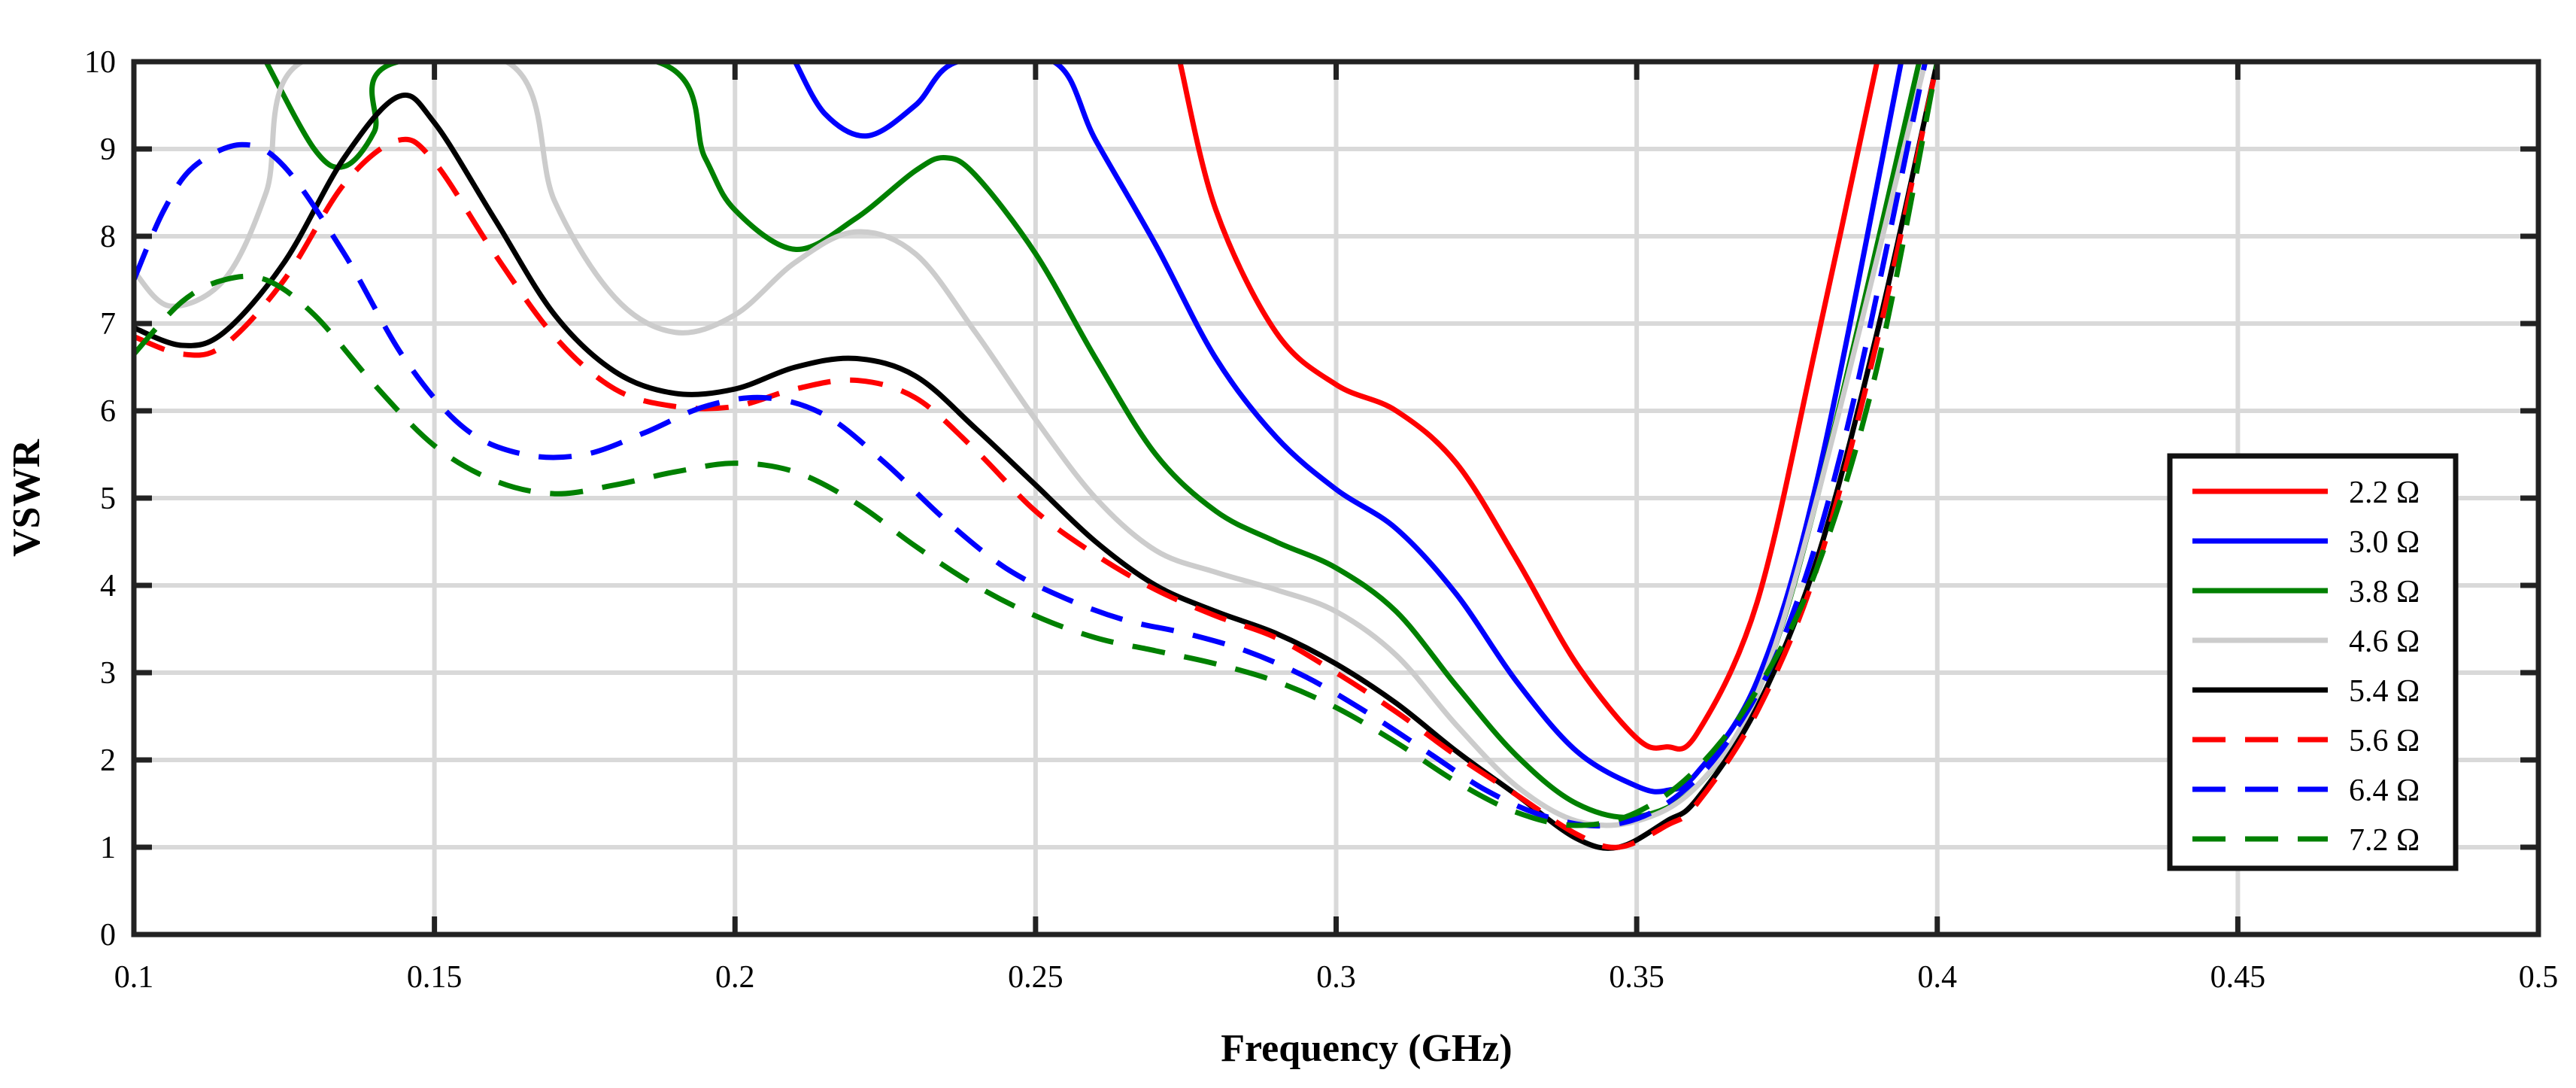 This screenshot has width=2576, height=1088. I want to click on y-axis-title: VSWR, so click(26, 498).